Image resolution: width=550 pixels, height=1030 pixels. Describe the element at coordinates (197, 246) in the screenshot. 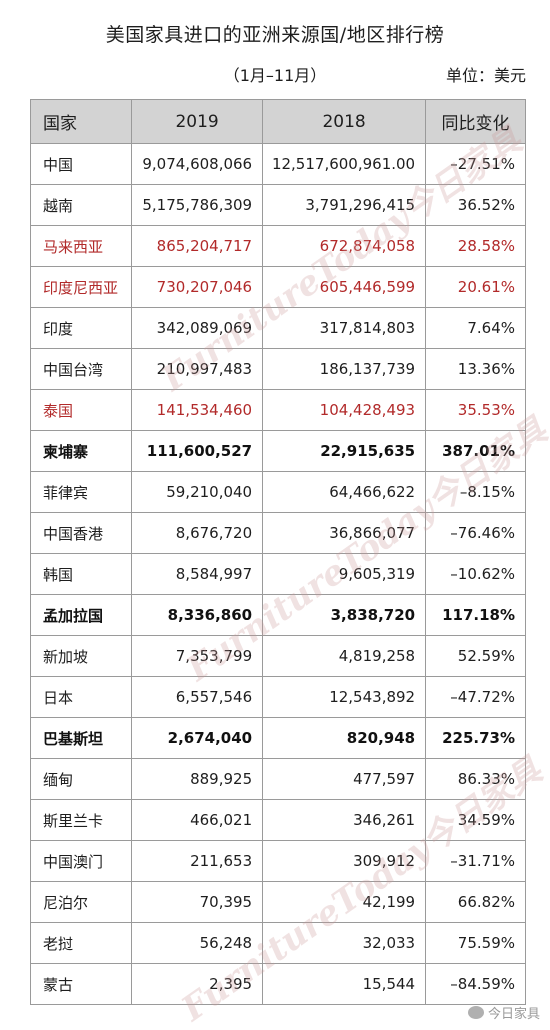

I see `value-2019-cell: 865,204,717` at that location.